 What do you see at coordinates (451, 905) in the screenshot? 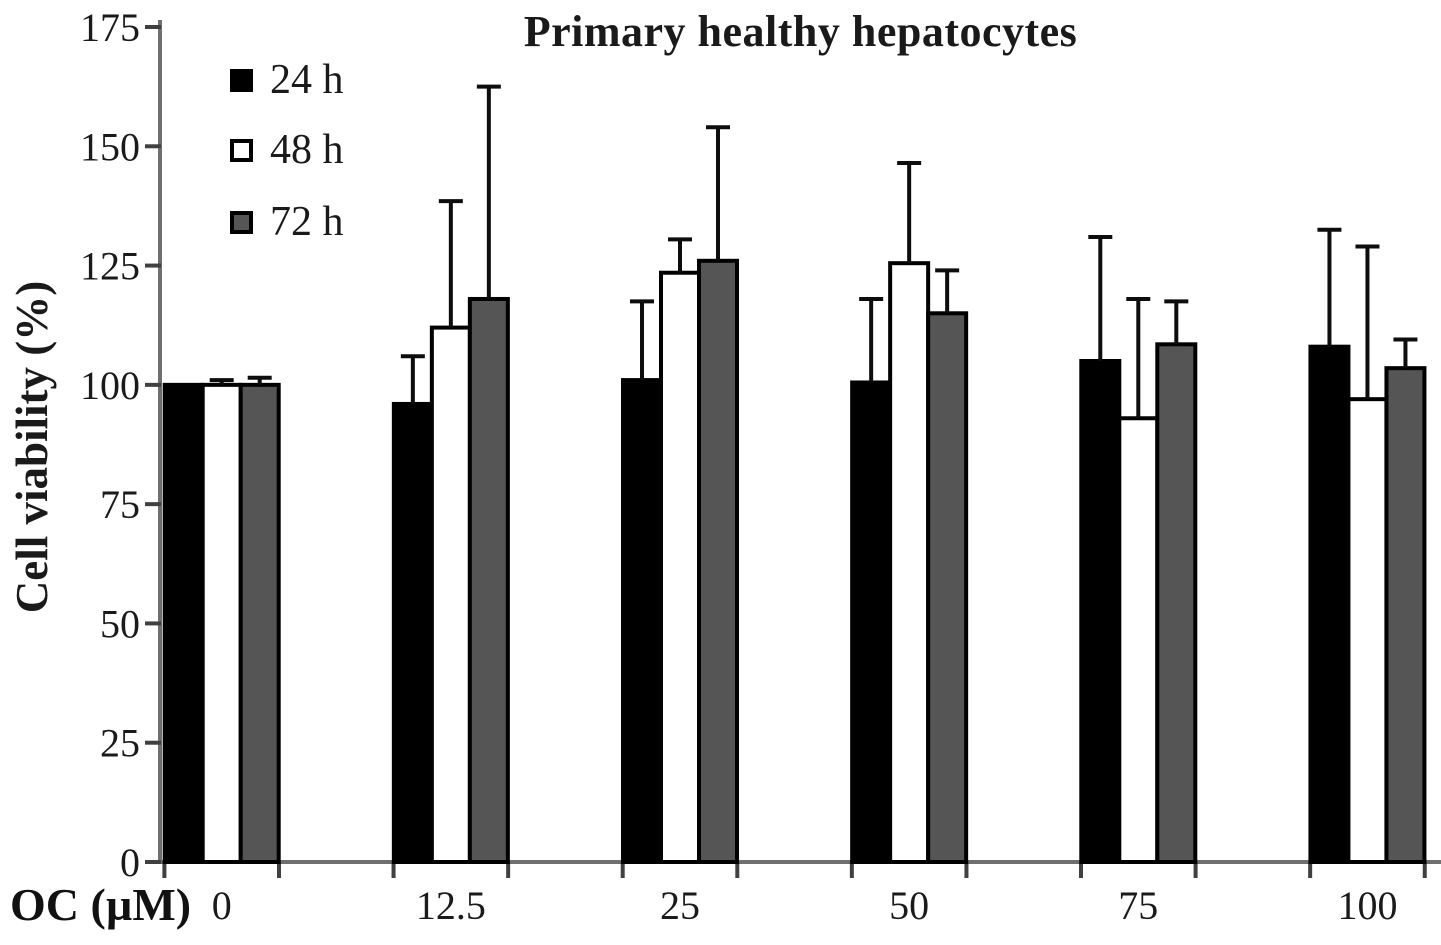
I see `x-category-label: 12.5` at bounding box center [451, 905].